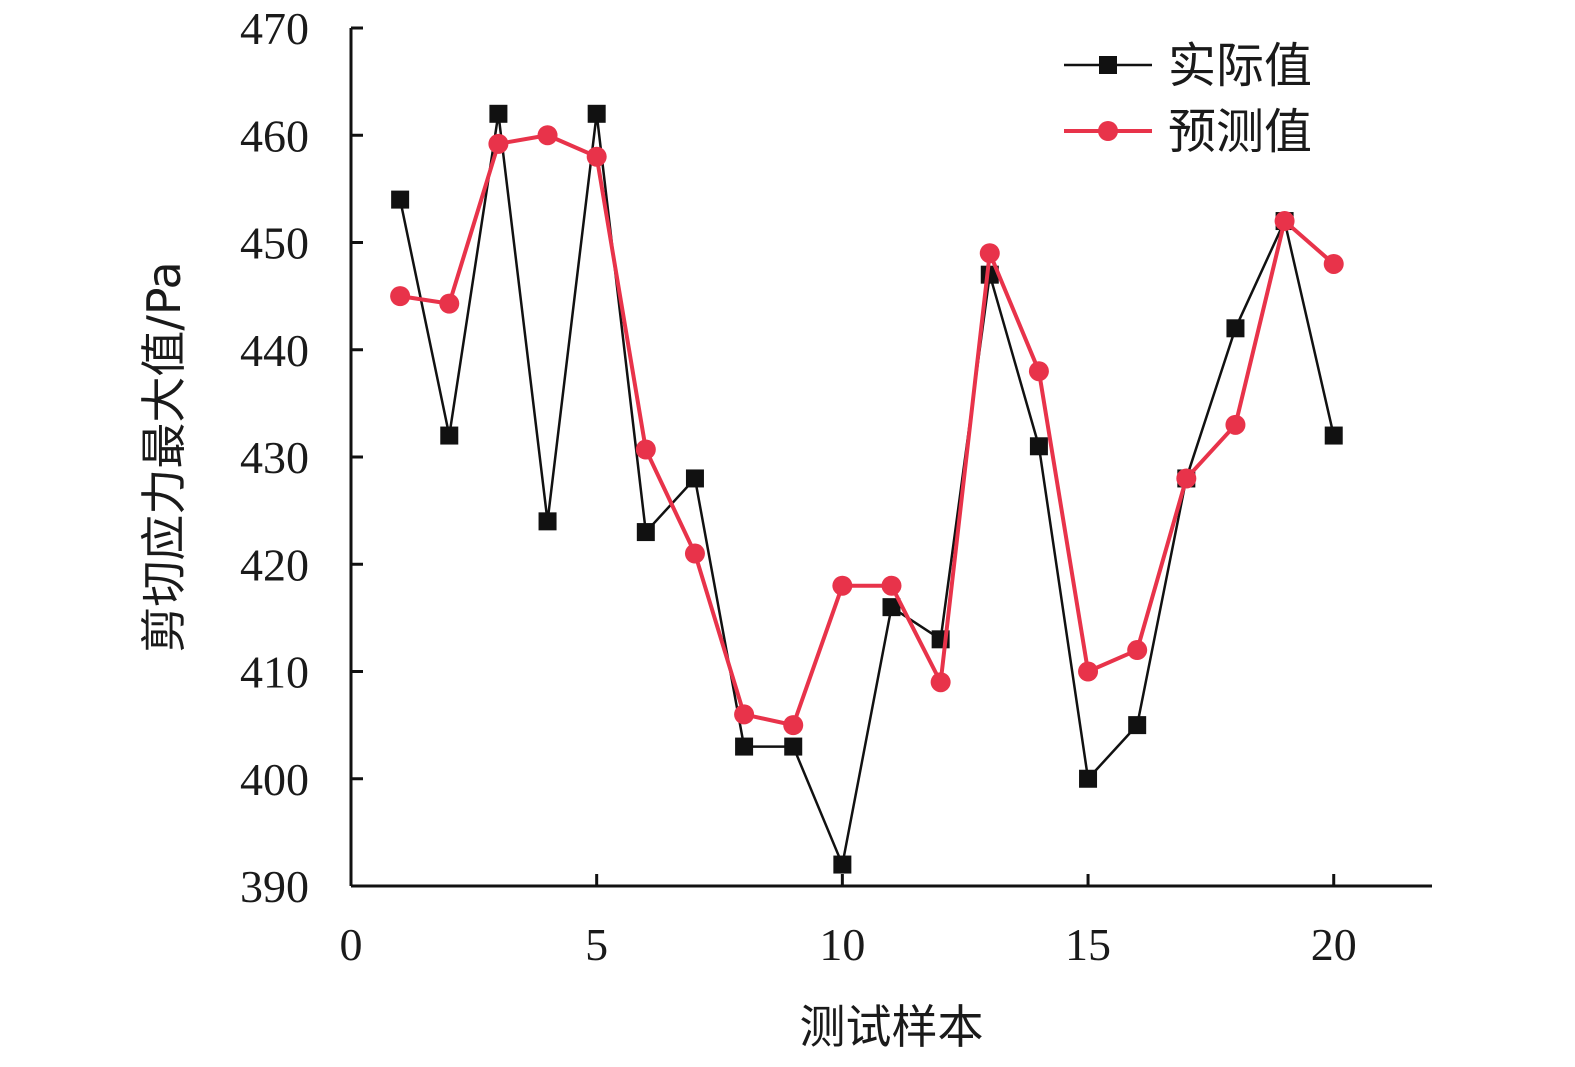 This screenshot has height=1067, width=1575. I want to click on x-tick-label: 20, so click(1334, 944).